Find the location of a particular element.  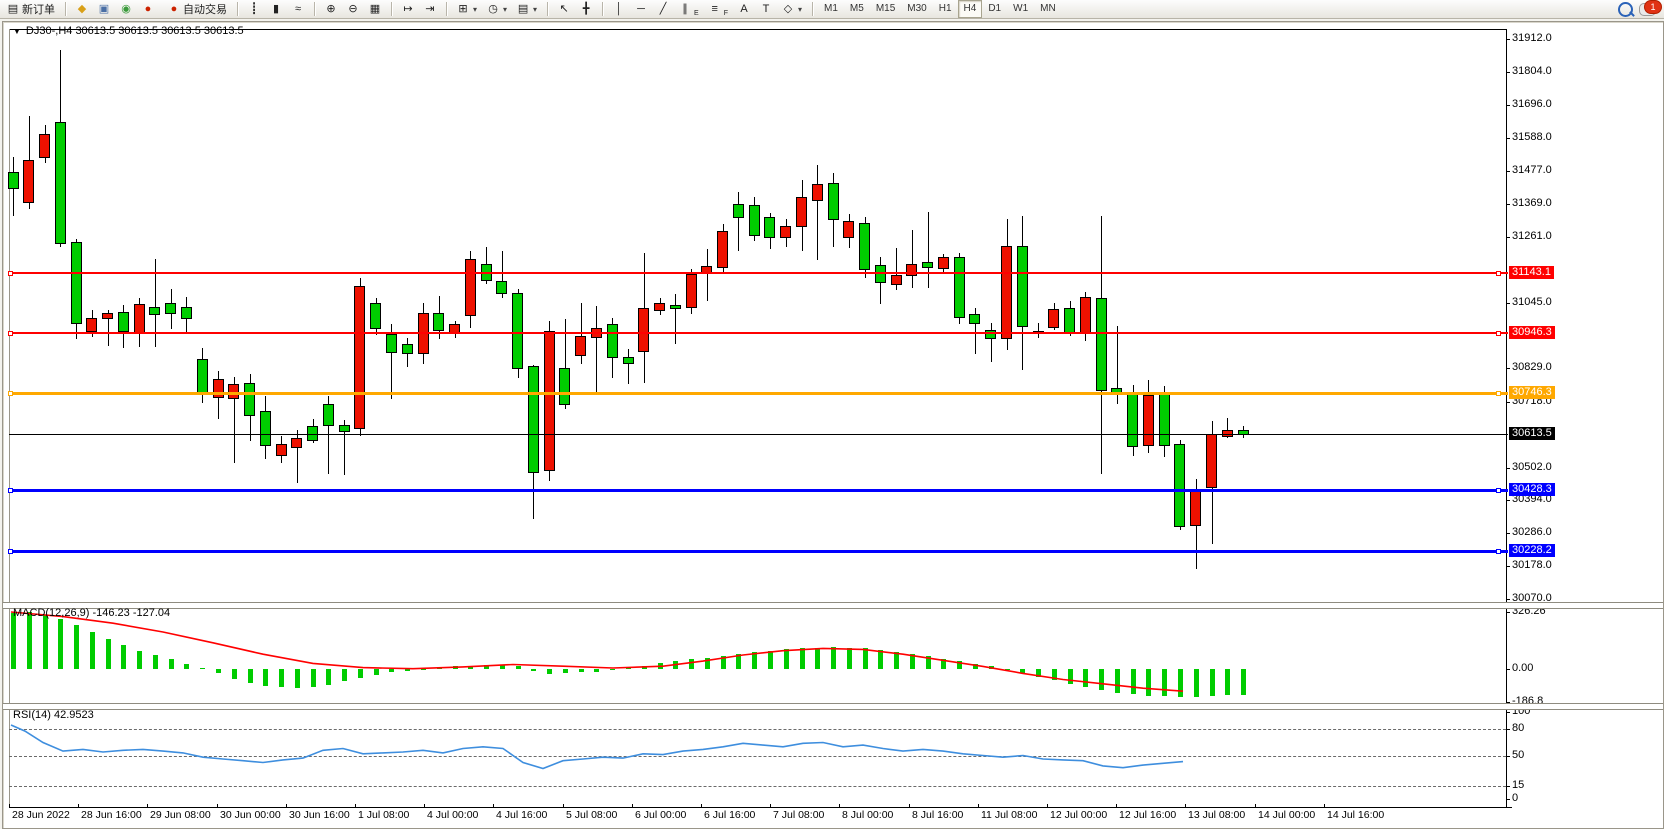

rsi-panel-separator is located at coordinates (833, 706).